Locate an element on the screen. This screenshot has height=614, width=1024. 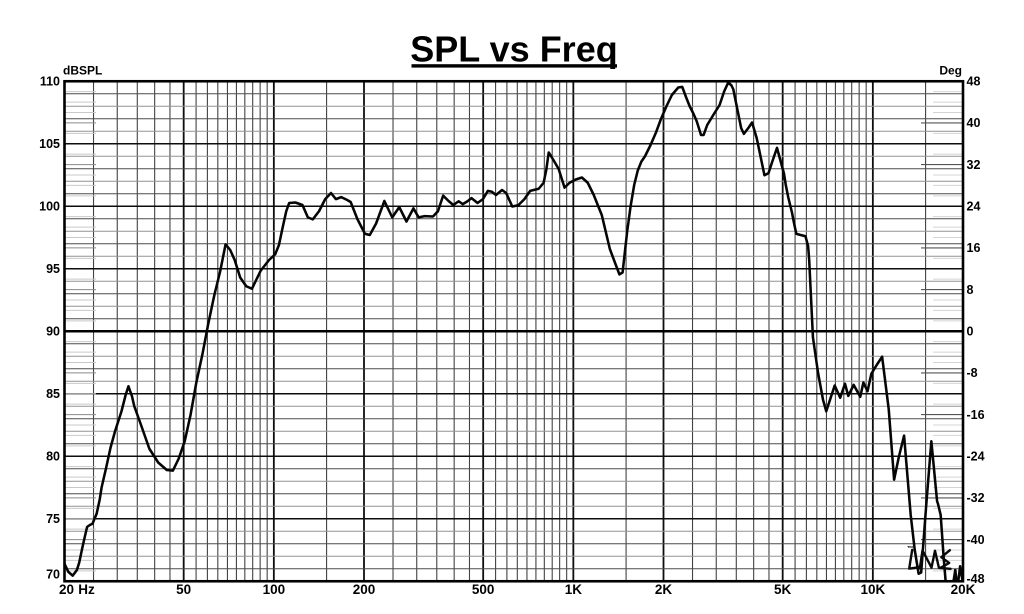
svg-text: 20K is located at coordinates (963, 589).